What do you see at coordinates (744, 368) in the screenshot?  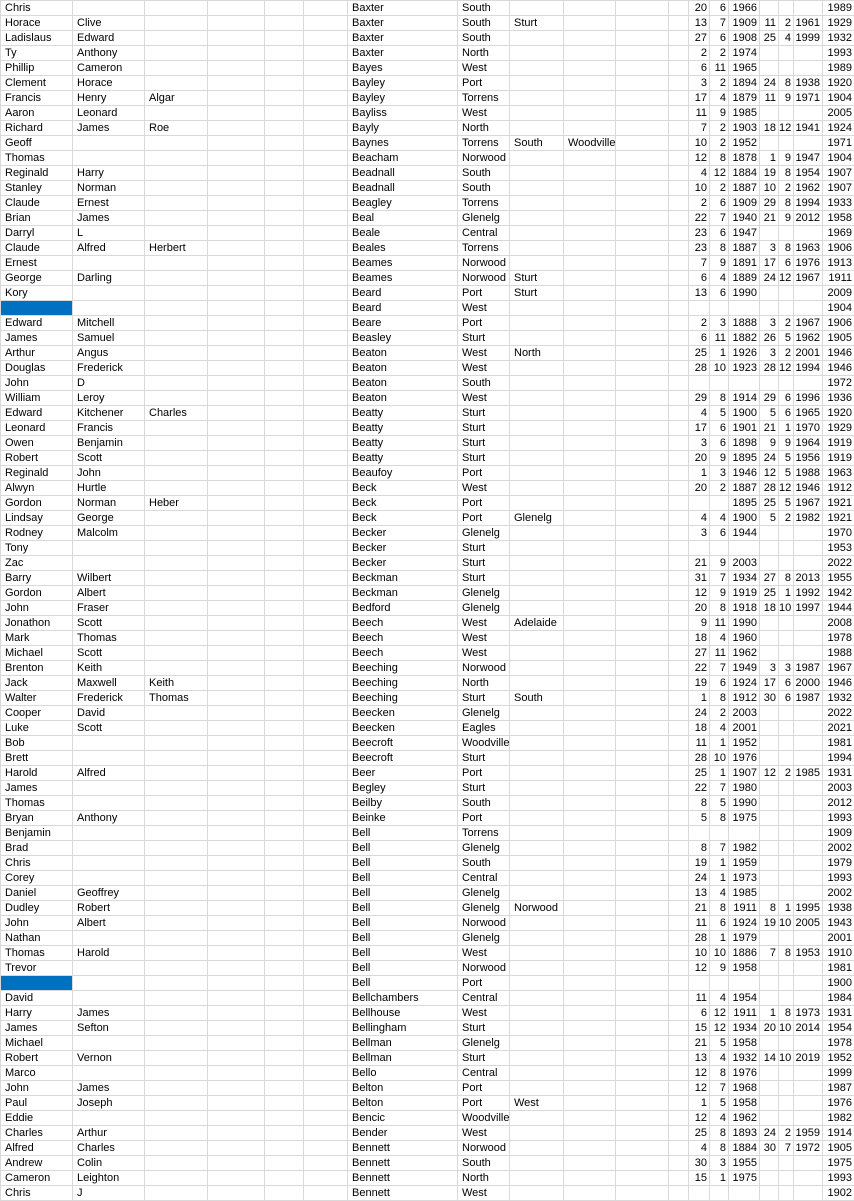 I see `cell-birth_year: 1923` at bounding box center [744, 368].